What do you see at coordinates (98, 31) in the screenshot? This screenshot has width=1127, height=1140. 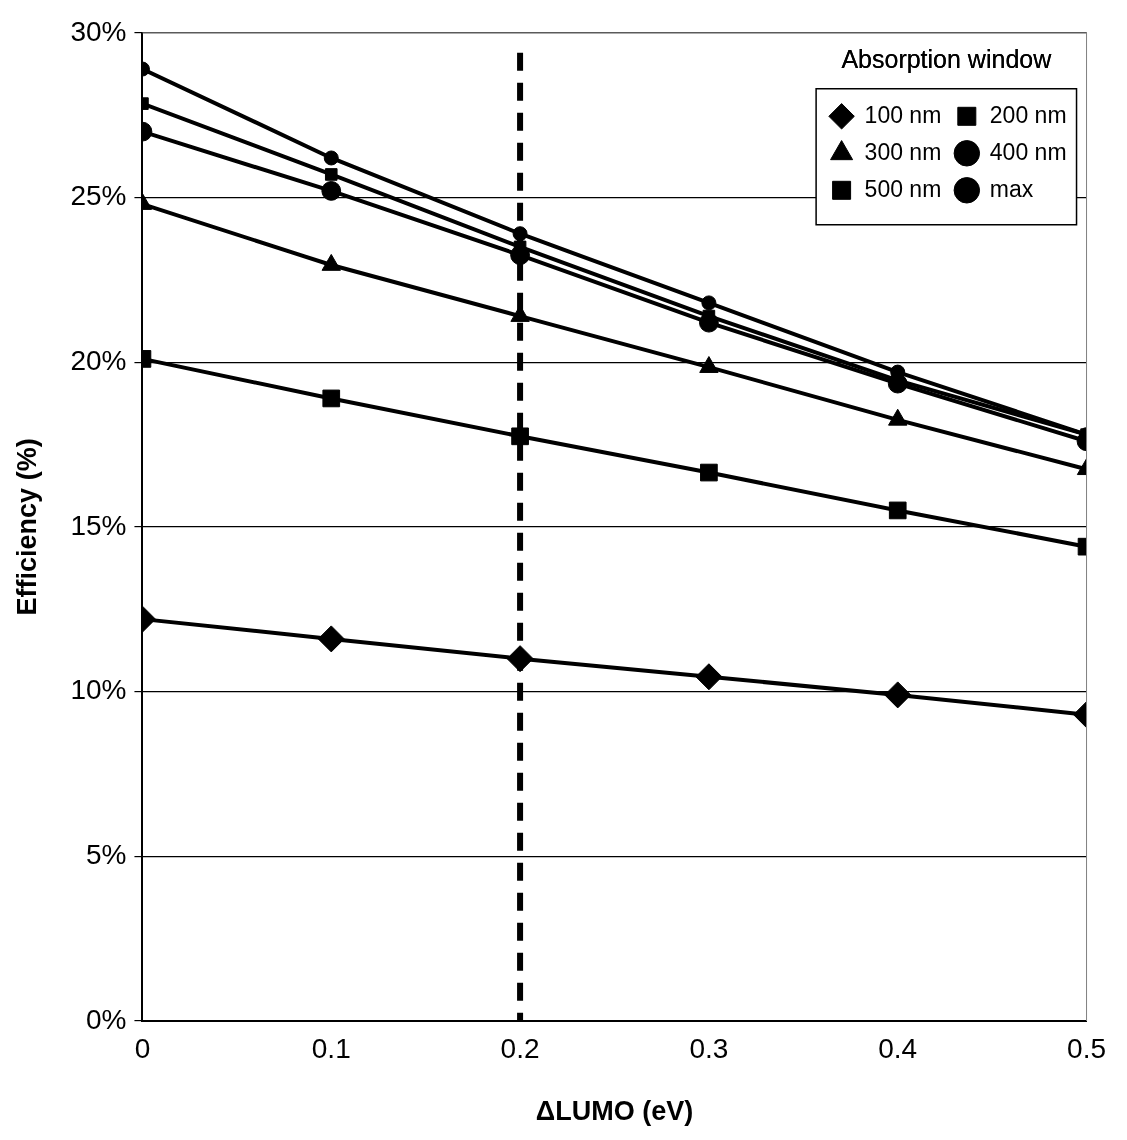 I see `y-tick-label: 30%` at bounding box center [98, 31].